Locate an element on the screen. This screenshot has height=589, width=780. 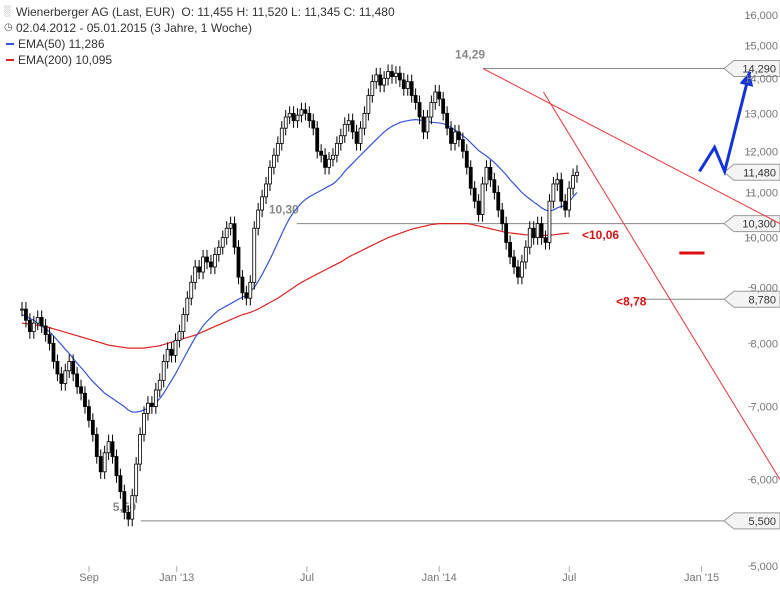
y-tick-label: 8,000 is located at coordinates (764, 344).